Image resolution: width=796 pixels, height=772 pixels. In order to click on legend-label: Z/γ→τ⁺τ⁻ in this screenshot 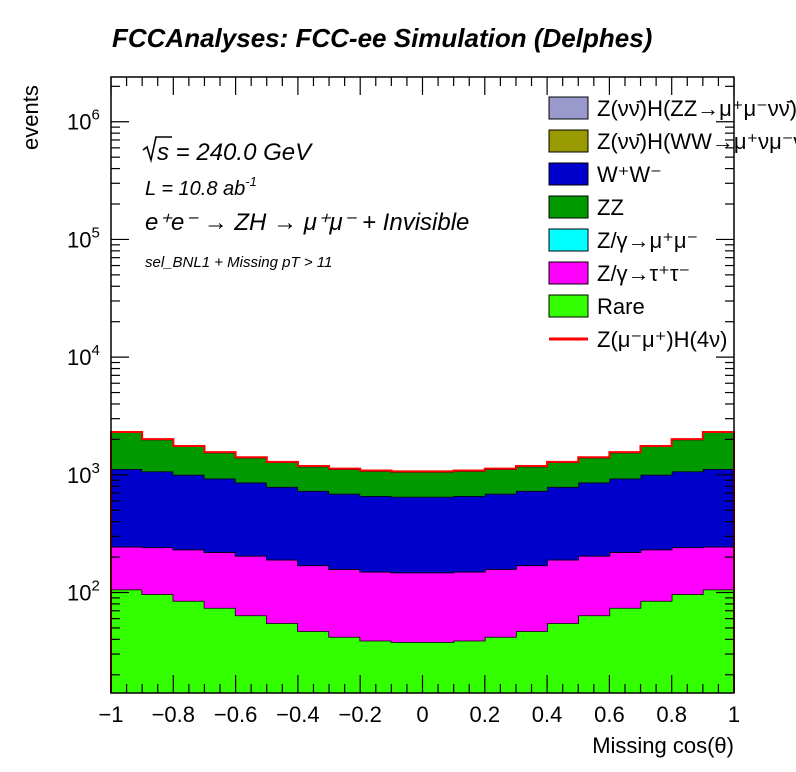, I will do `click(643, 273)`.